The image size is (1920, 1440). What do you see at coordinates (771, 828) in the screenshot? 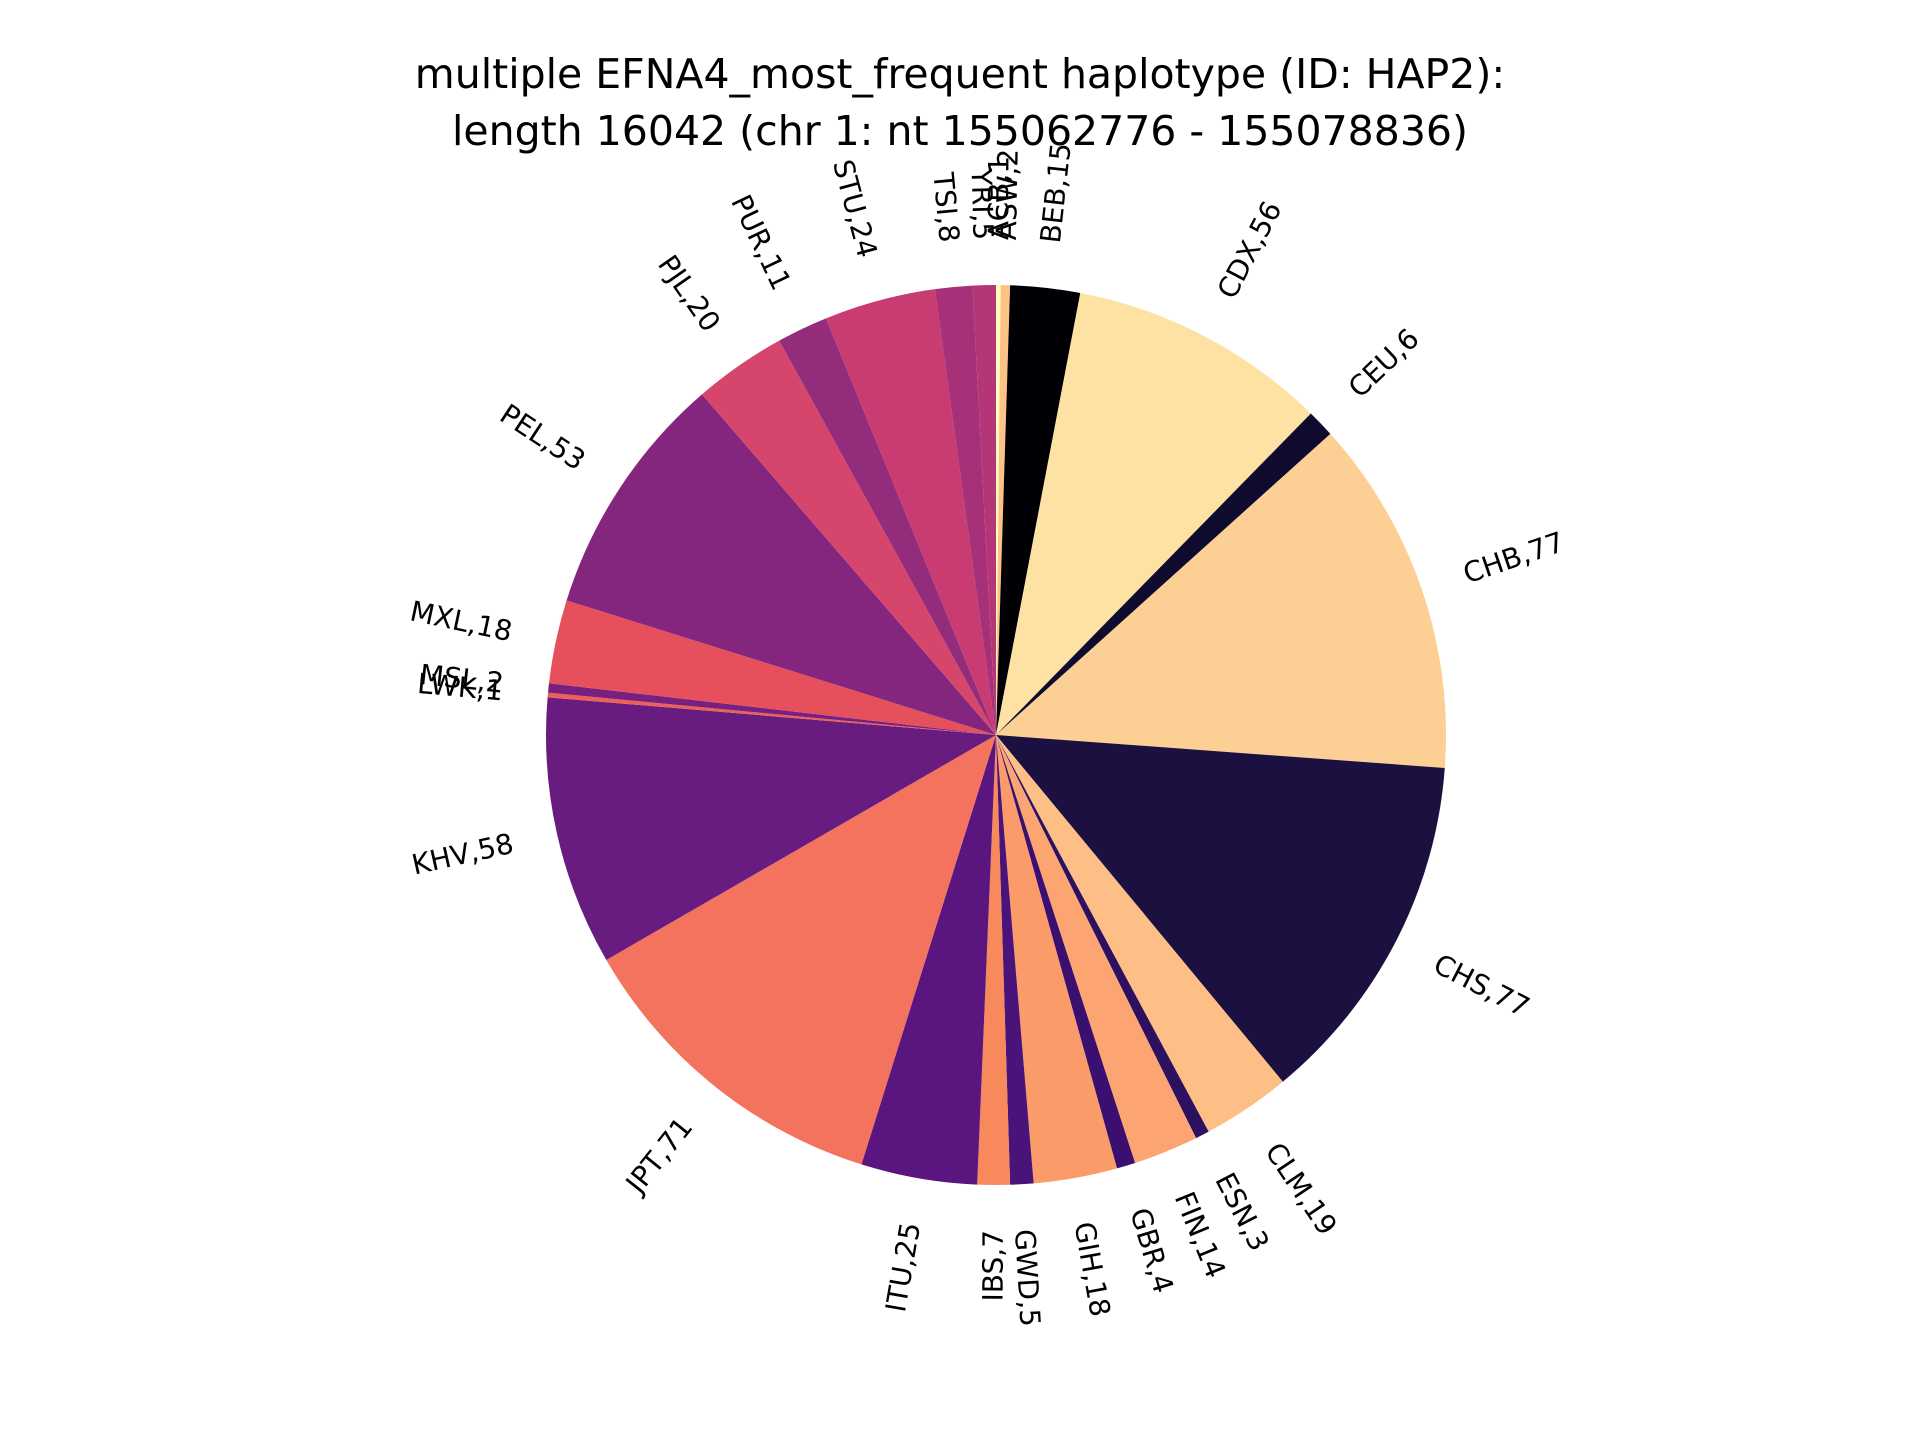
I see `pie-slice-khv` at bounding box center [771, 828].